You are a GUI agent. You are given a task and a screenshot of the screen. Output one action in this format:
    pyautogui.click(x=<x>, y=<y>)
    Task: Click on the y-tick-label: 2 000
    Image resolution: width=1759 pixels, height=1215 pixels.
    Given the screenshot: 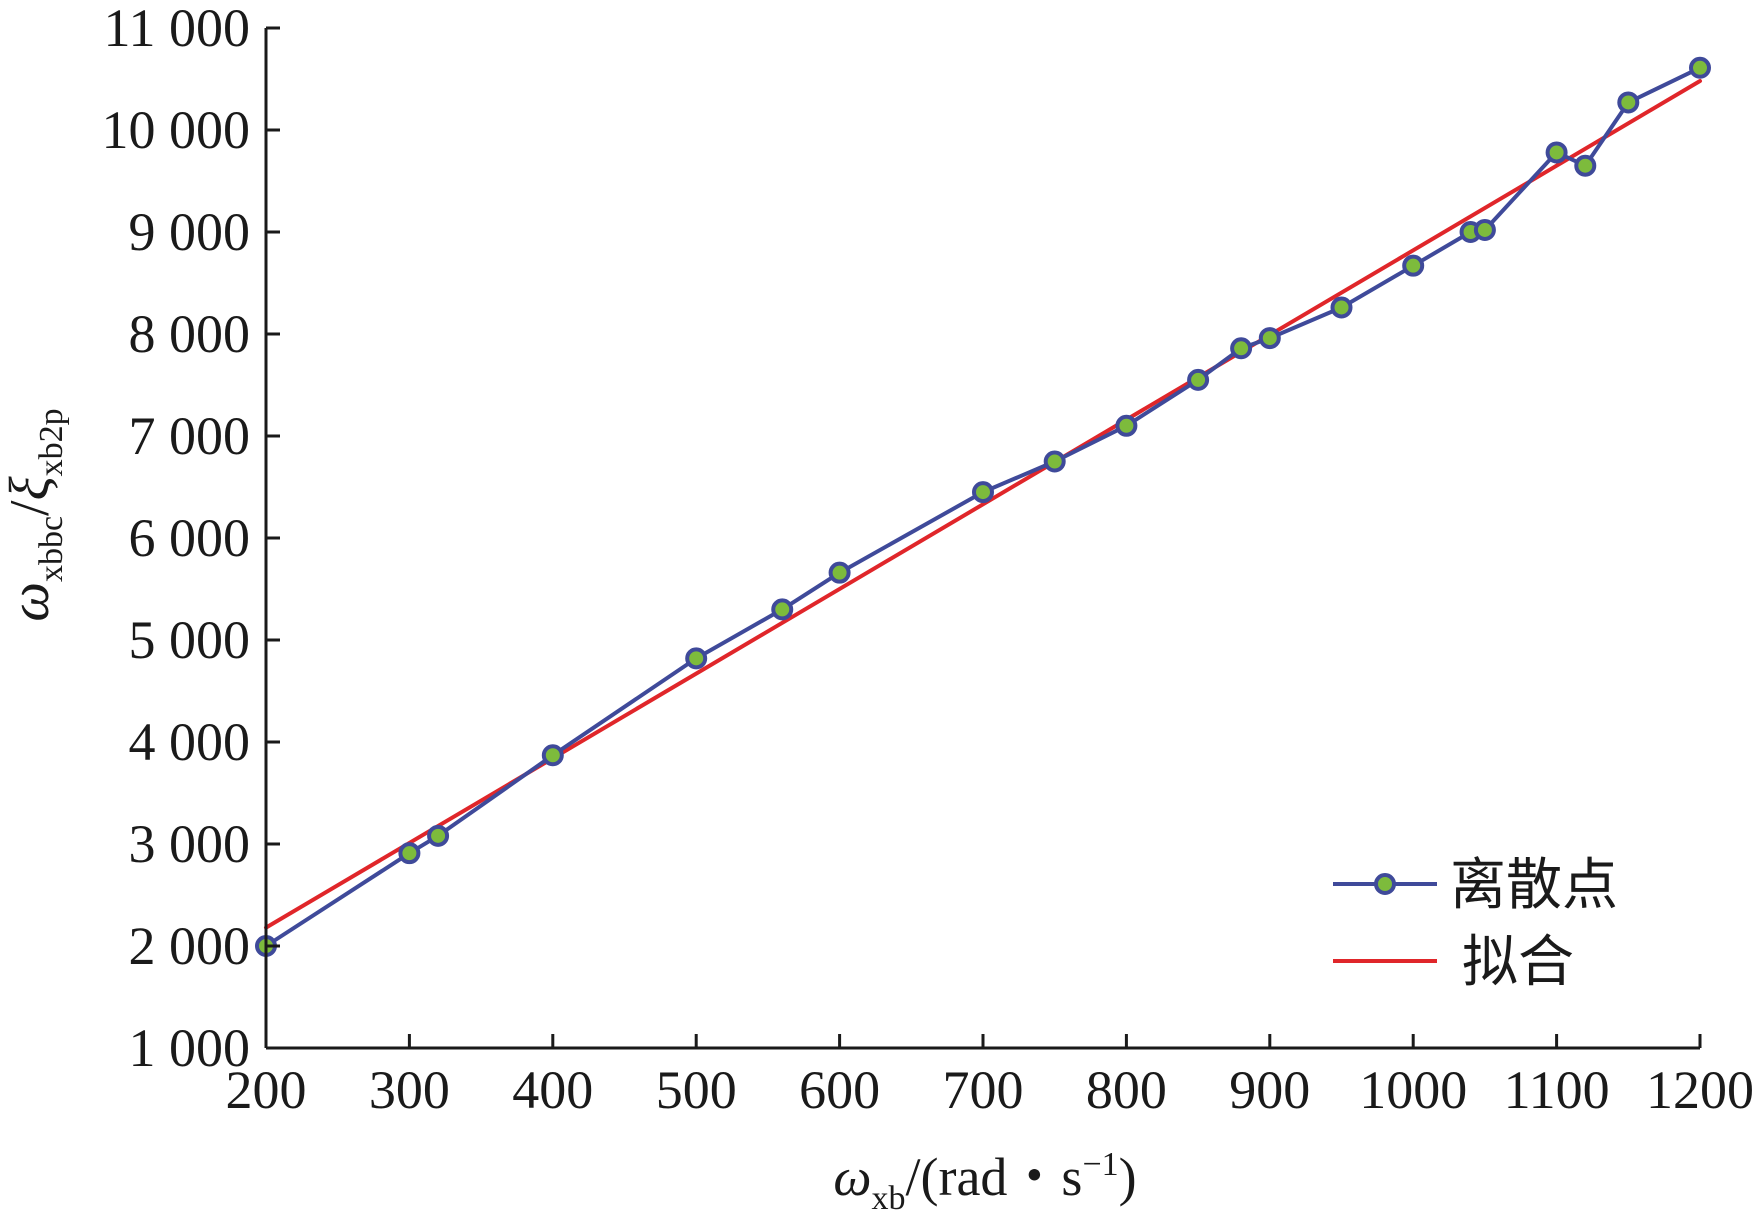 What is the action you would take?
    pyautogui.click(x=190, y=946)
    